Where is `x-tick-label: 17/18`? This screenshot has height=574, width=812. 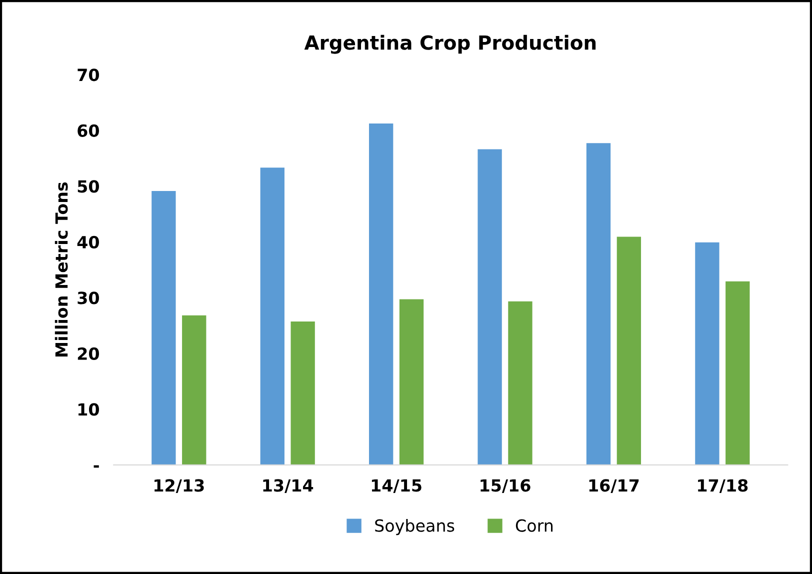 x-tick-label: 17/18 is located at coordinates (723, 486).